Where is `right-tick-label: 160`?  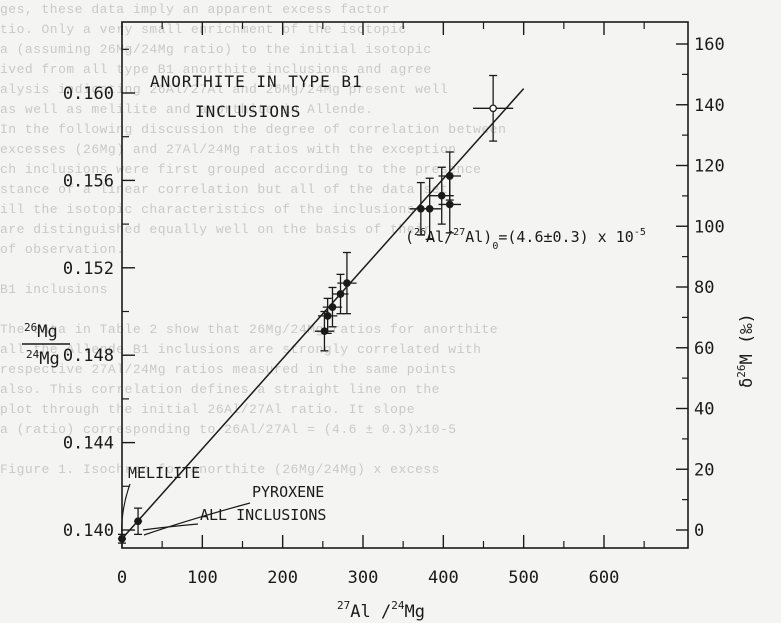 right-tick-label: 160 is located at coordinates (709, 45).